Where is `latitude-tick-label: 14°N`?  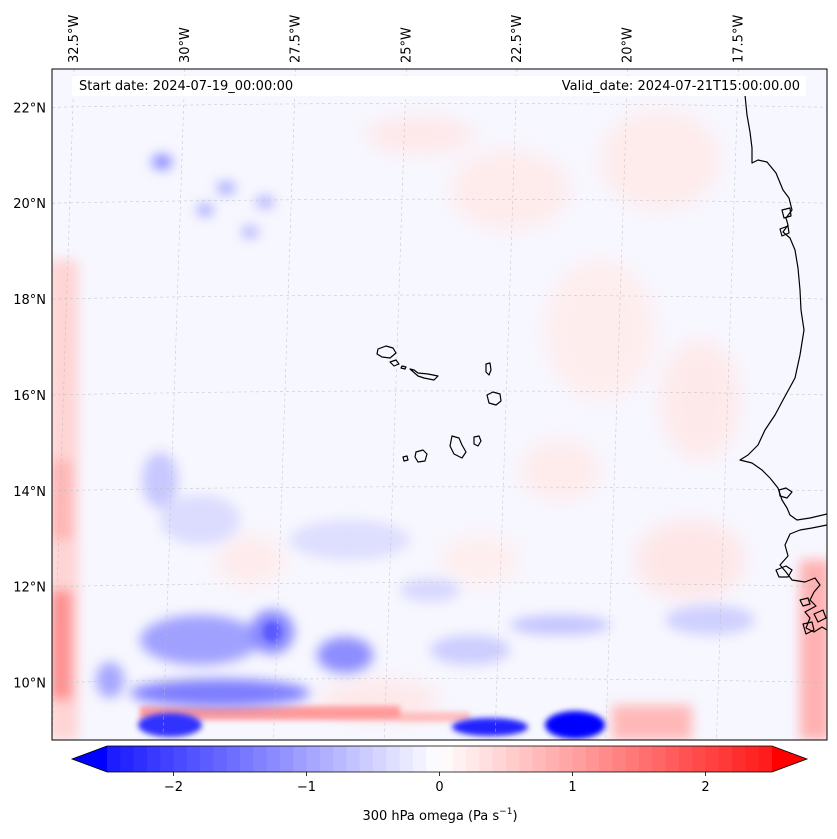 latitude-tick-label: 14°N is located at coordinates (29, 492).